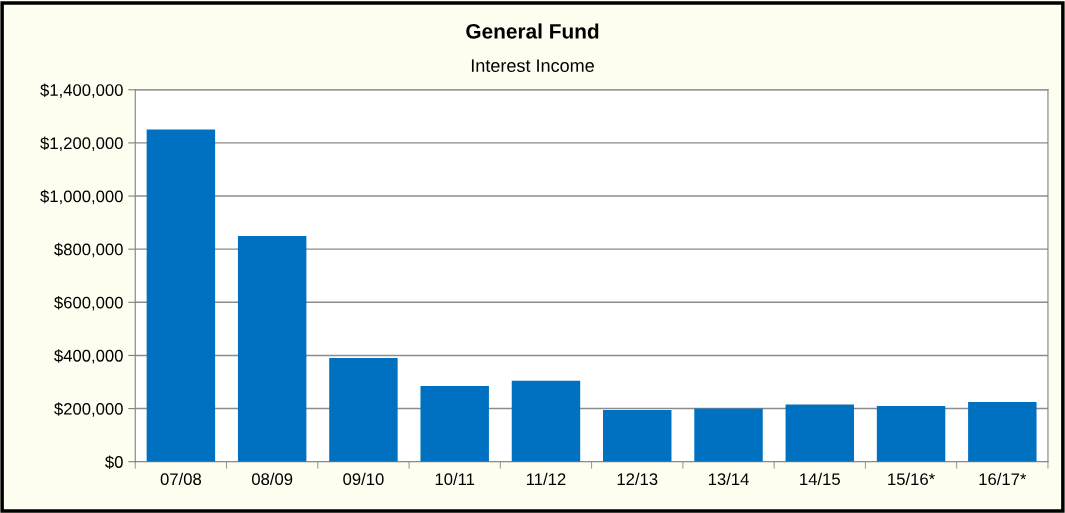  I want to click on y-tick-label: $1,200,000, so click(81, 144).